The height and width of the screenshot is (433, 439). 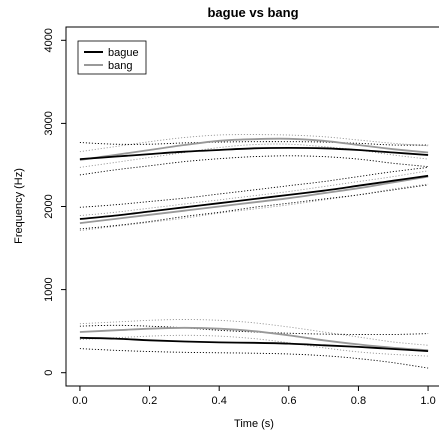 I want to click on bague-formant-2-lower-bound, so click(x=254, y=207).